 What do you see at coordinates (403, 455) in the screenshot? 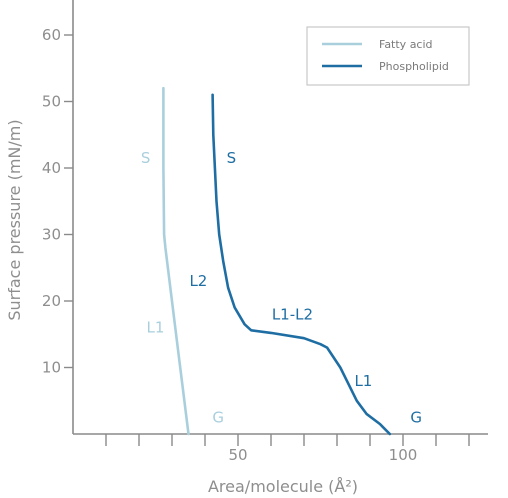
I see `x-tick-label: 100` at bounding box center [403, 455].